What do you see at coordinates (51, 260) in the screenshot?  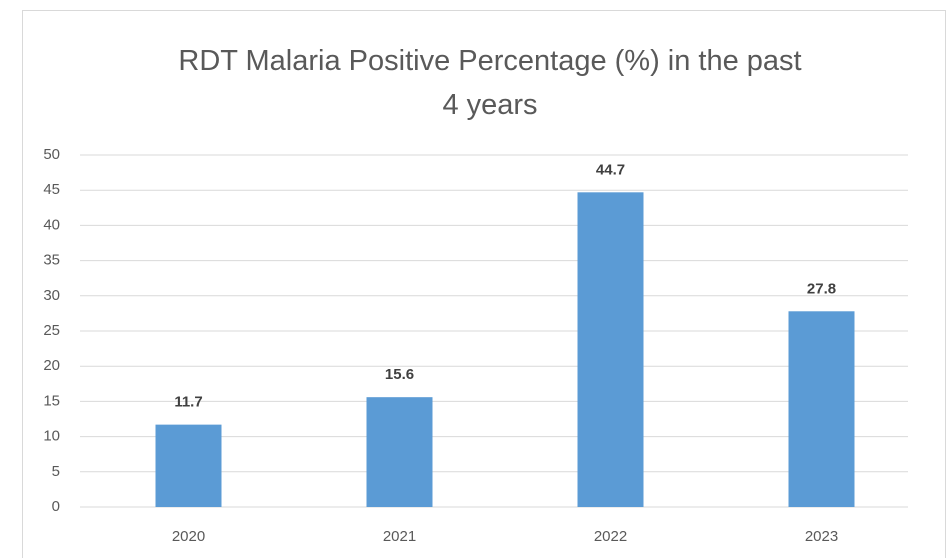 I see `y-tick-label: 35` at bounding box center [51, 260].